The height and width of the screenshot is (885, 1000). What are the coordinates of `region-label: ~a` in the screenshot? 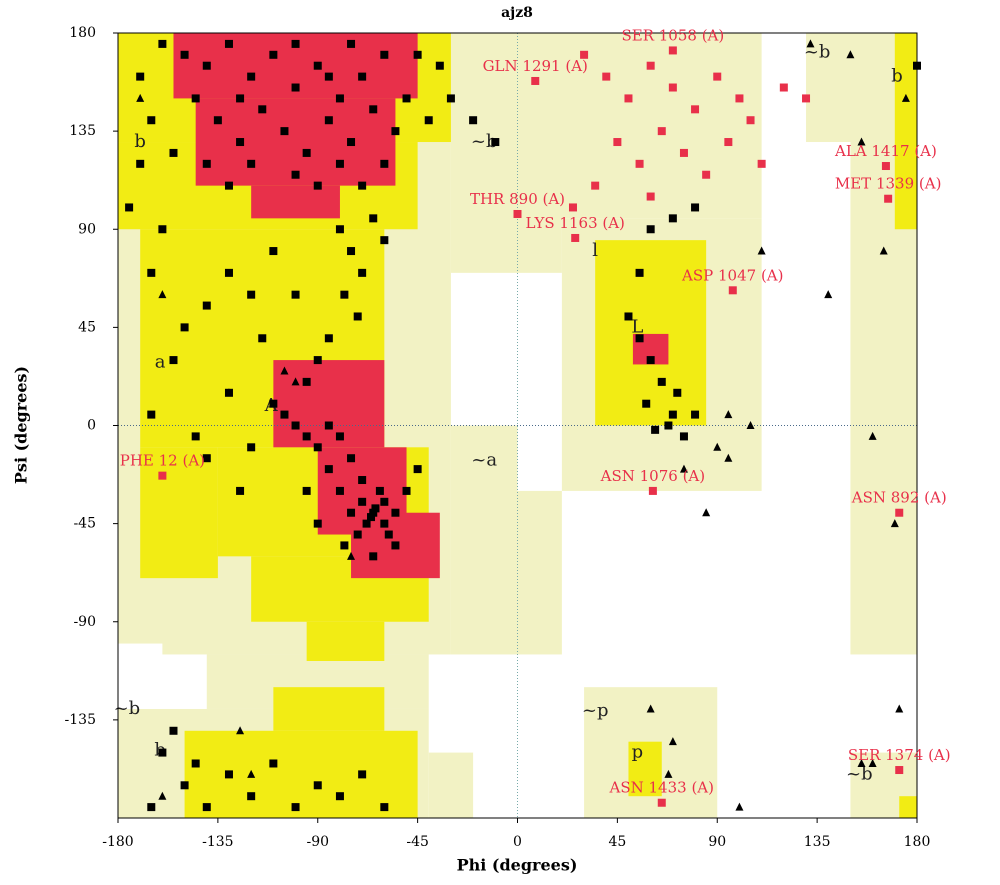 It's located at (484, 459).